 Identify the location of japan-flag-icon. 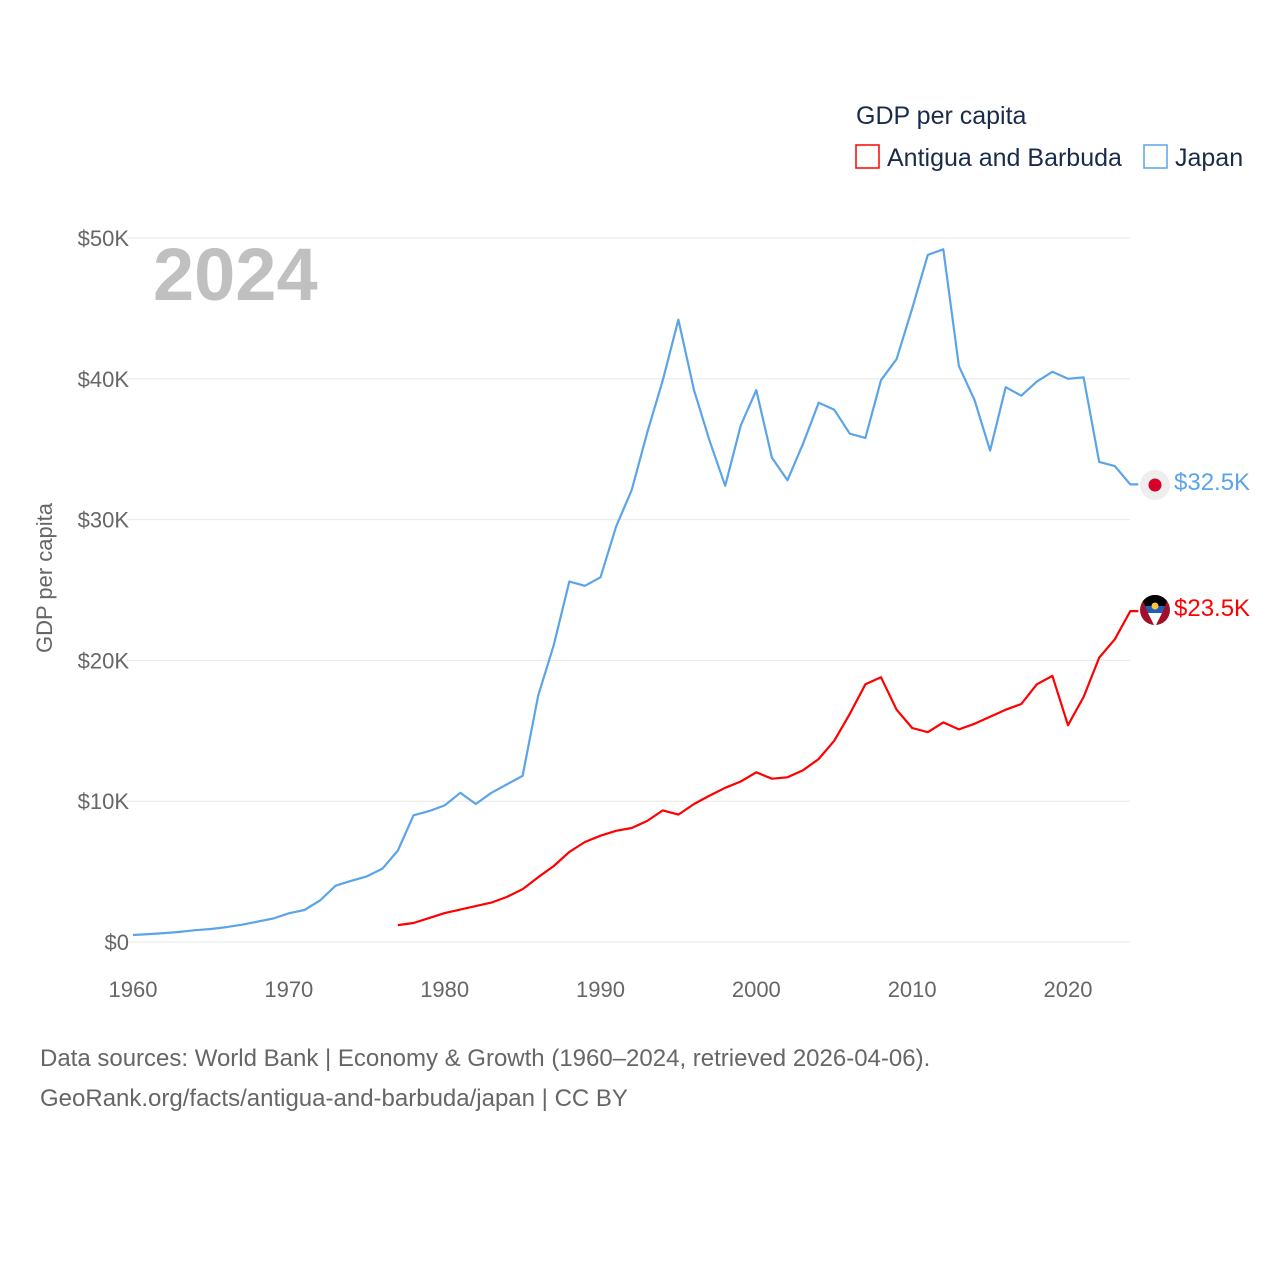
(1155, 485).